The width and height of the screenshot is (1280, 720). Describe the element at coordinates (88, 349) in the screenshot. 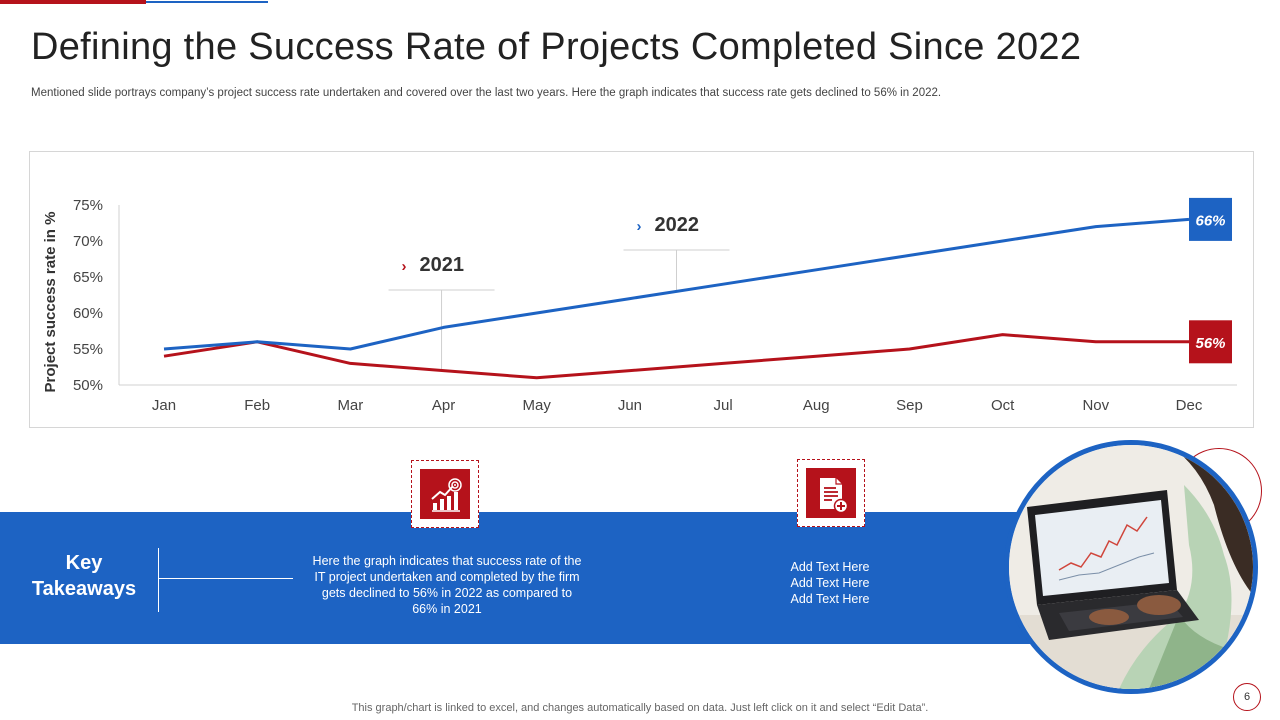

I see `y-tick-label: 55%` at that location.